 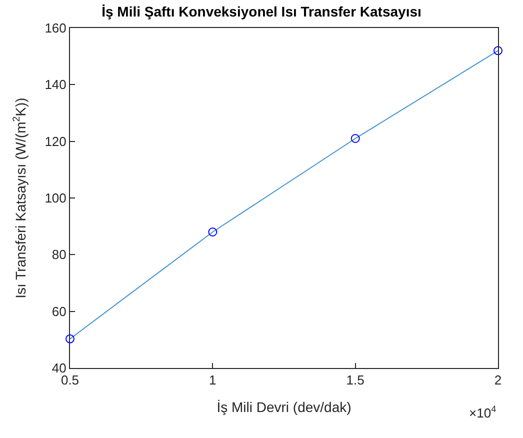 What do you see at coordinates (498, 380) in the screenshot?
I see `x-tick-label: 2` at bounding box center [498, 380].